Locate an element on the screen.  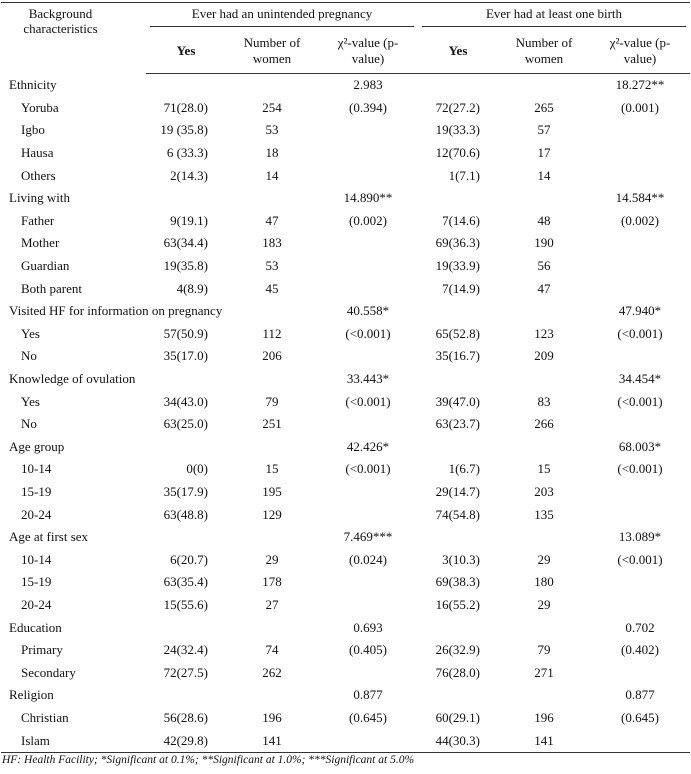
data-row: Others 2(14.3) 14 1(7.1) 14 is located at coordinates (345, 175).